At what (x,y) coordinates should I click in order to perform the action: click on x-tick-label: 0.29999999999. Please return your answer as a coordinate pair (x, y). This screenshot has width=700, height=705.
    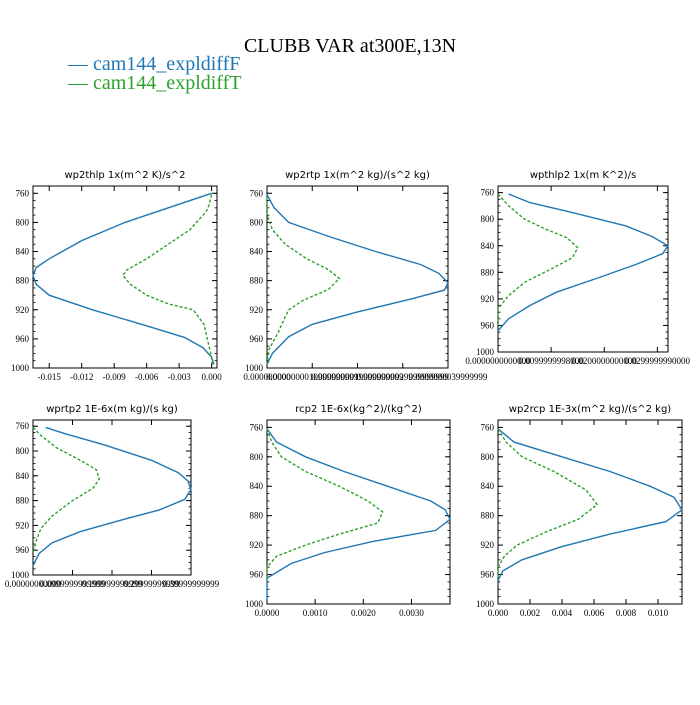
    Looking at the image, I should click on (151, 584).